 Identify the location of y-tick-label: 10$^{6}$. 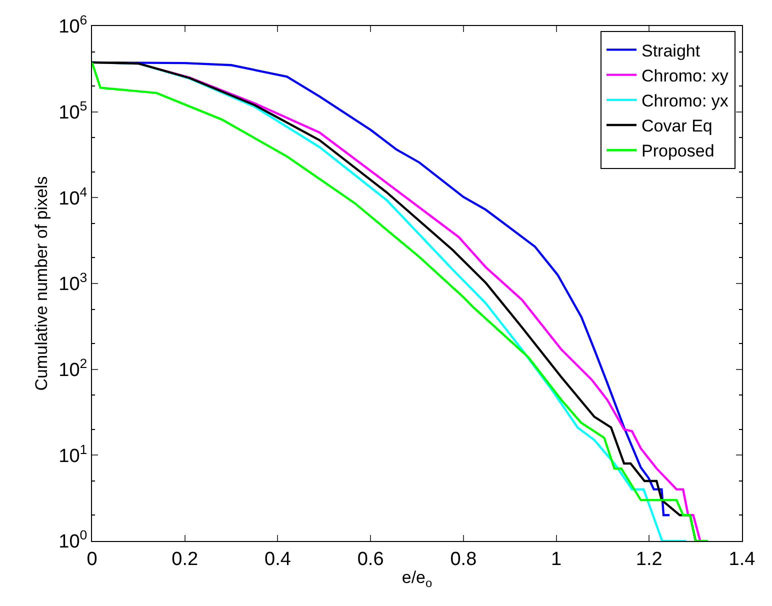
(73, 25).